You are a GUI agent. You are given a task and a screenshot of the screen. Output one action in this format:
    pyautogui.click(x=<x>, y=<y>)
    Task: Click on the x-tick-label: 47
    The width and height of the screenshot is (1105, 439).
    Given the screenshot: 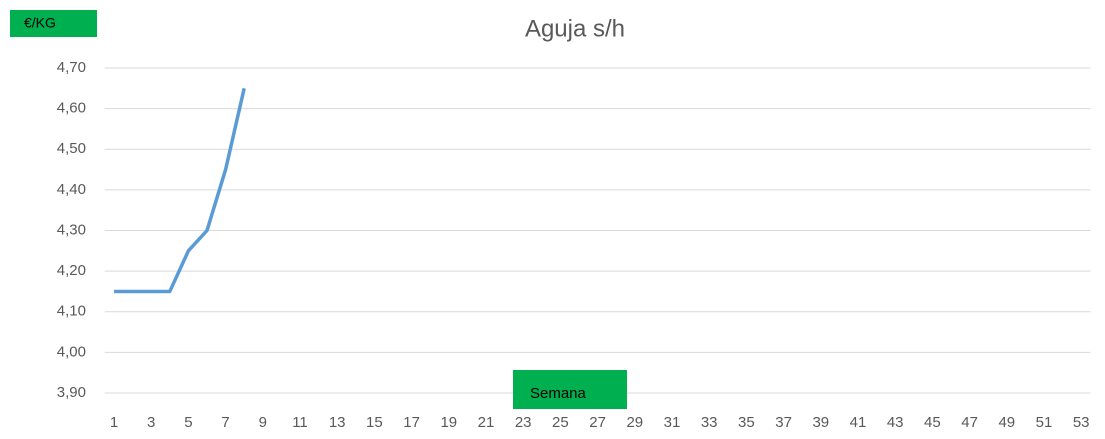 What is the action you would take?
    pyautogui.click(x=969, y=422)
    